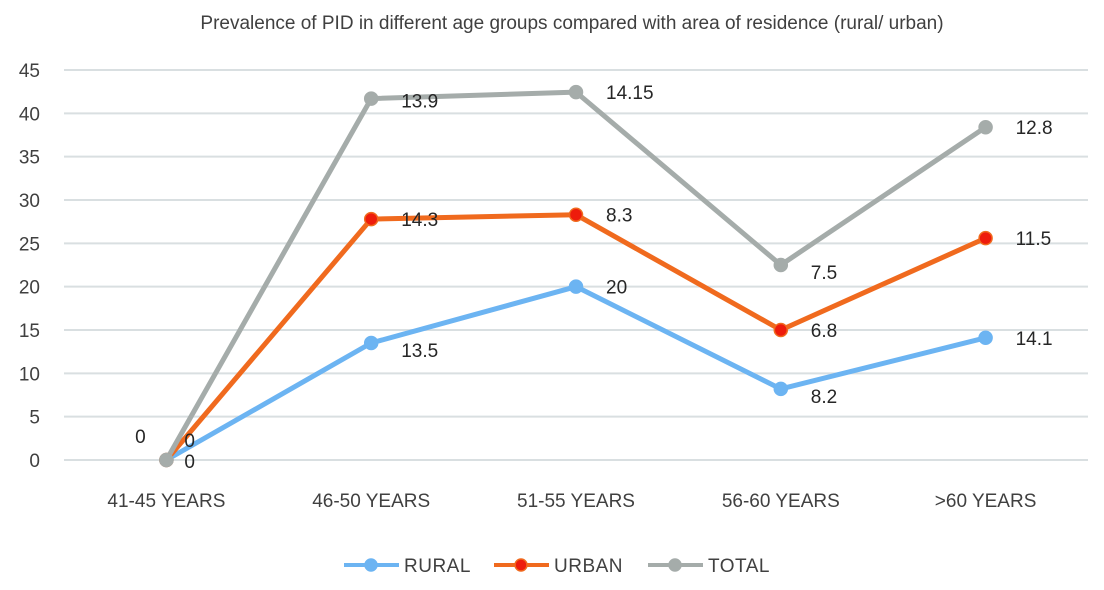 This screenshot has width=1104, height=590. Describe the element at coordinates (824, 273) in the screenshot. I see `data-label-total: 7.5` at that location.